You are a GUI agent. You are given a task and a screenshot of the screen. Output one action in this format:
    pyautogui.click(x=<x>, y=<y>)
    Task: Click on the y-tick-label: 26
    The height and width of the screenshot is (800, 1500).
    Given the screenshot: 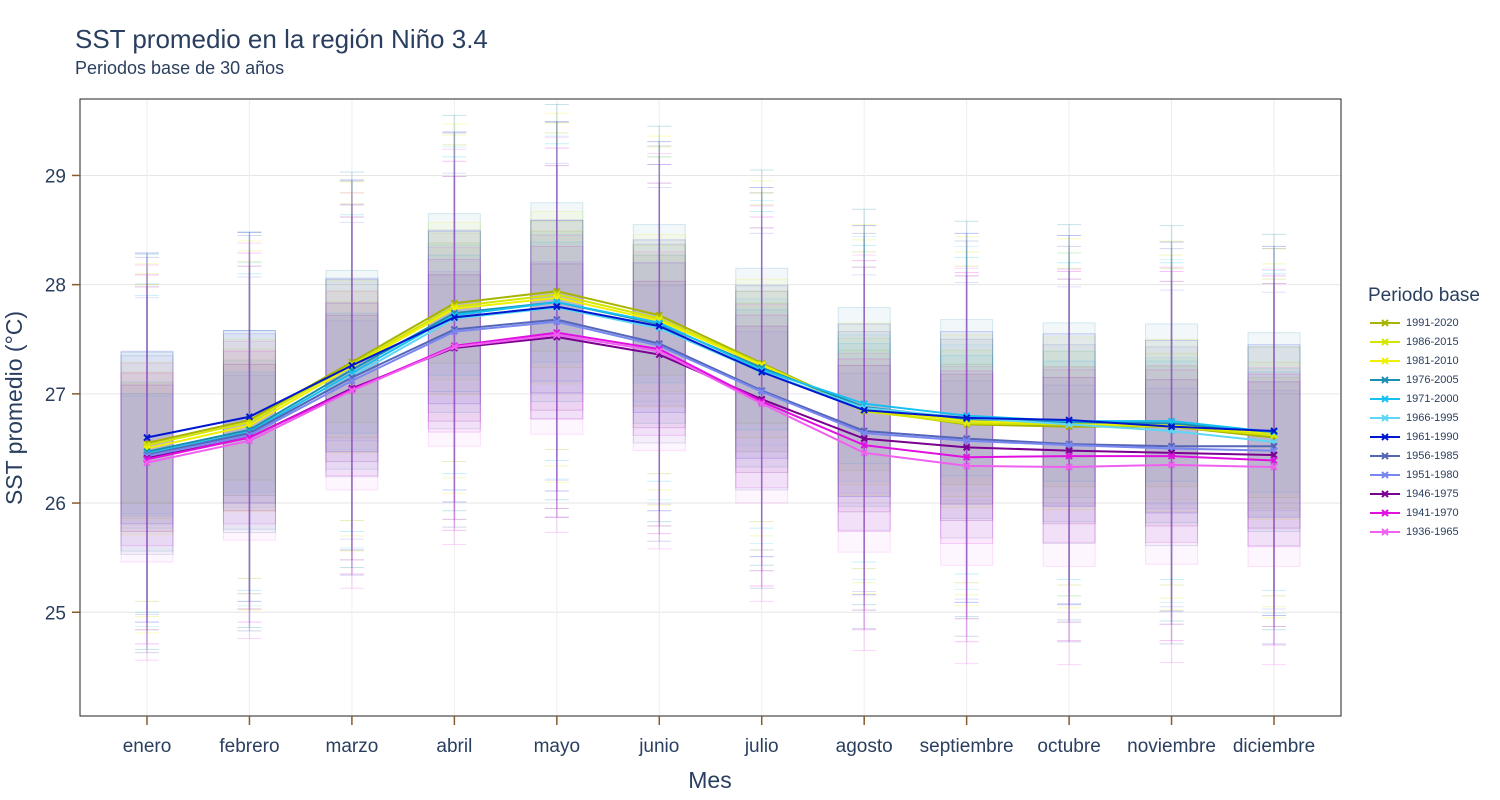 What is the action you would take?
    pyautogui.click(x=55, y=504)
    